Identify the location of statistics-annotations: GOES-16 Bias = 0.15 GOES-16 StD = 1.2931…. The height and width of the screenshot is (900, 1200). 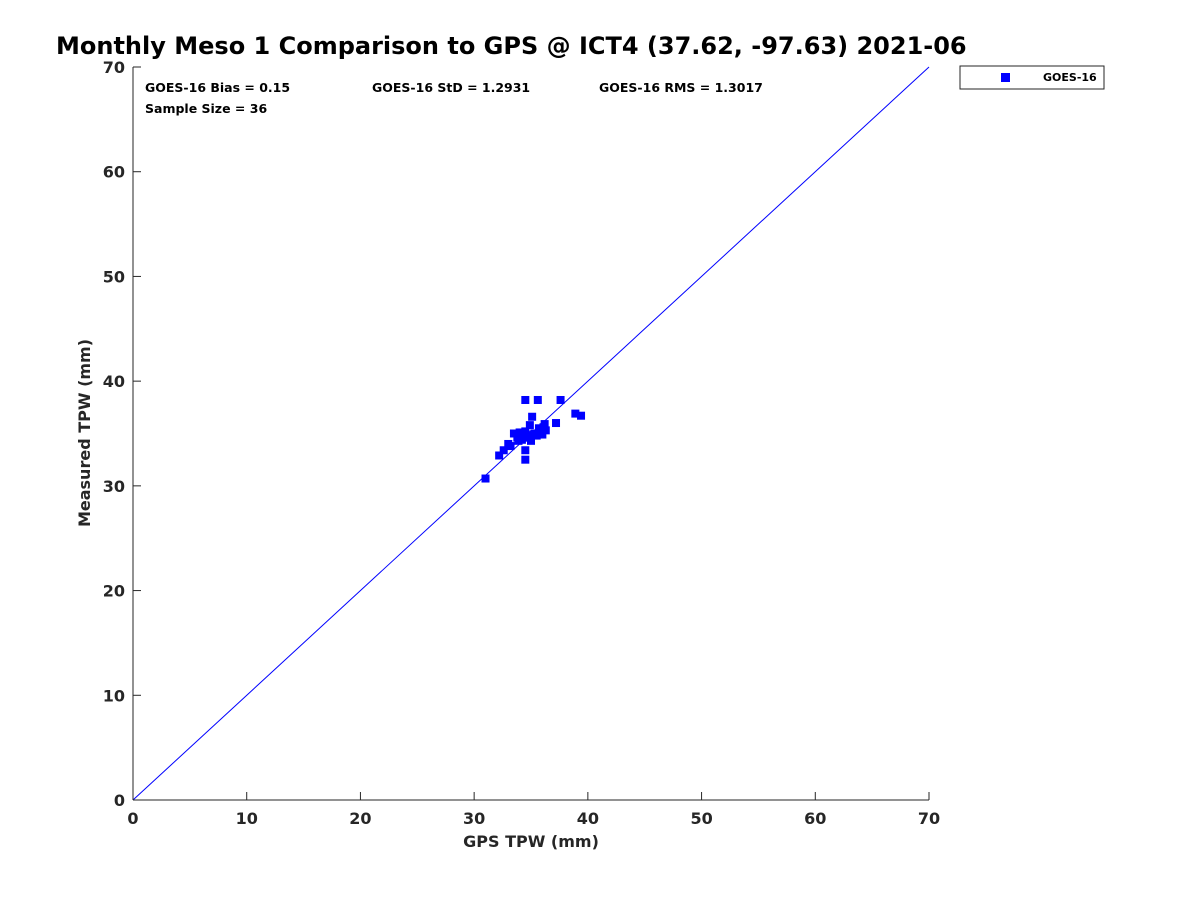
(454, 98).